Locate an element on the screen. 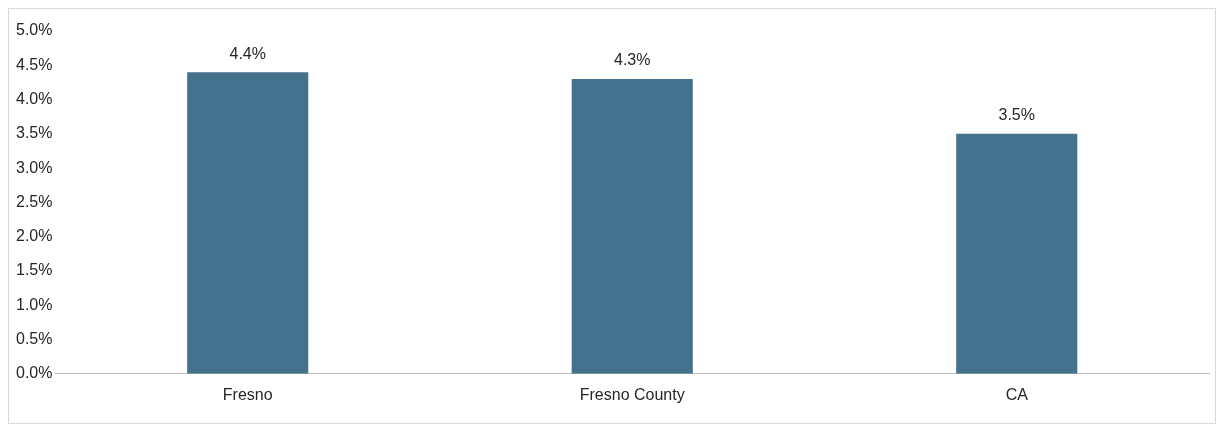  y-tick-label: 1.5% is located at coordinates (34, 270).